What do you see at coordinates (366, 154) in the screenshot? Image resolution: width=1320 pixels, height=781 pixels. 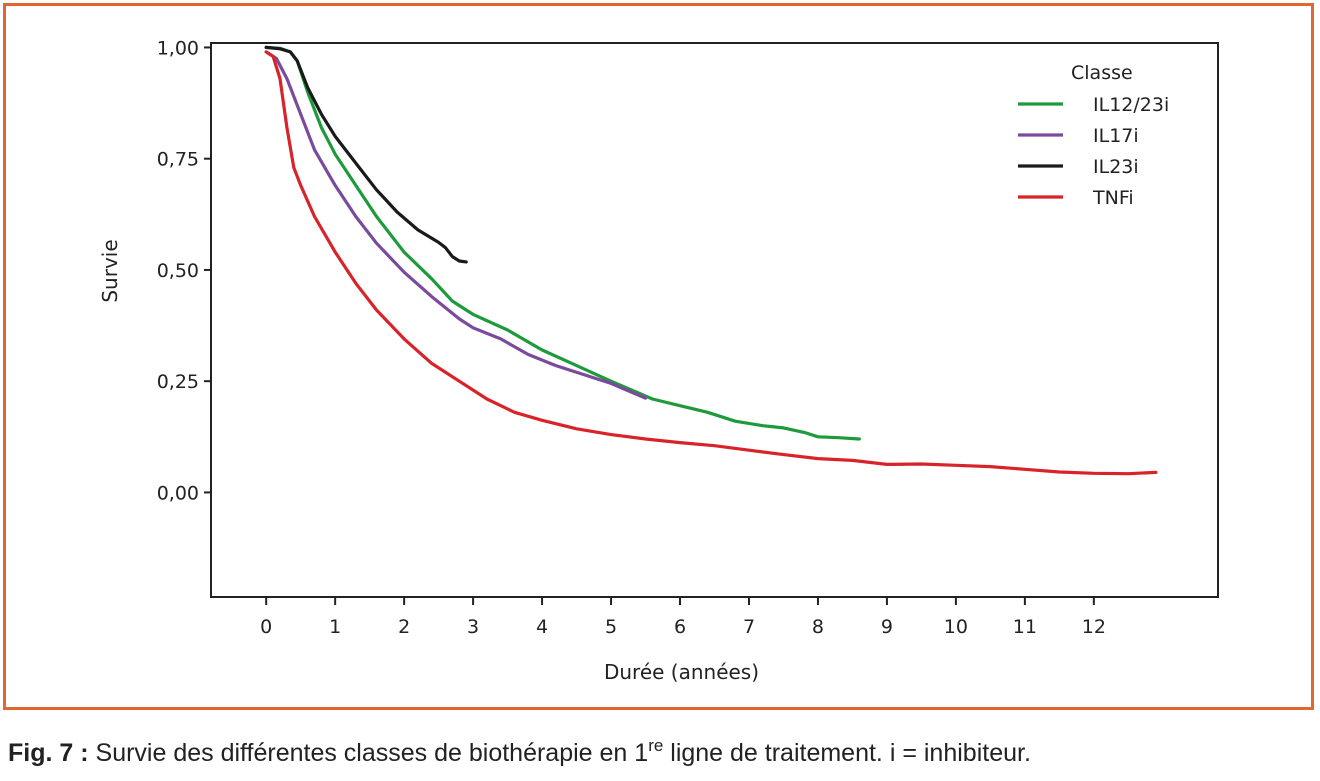 I see `series-line-il23i` at bounding box center [366, 154].